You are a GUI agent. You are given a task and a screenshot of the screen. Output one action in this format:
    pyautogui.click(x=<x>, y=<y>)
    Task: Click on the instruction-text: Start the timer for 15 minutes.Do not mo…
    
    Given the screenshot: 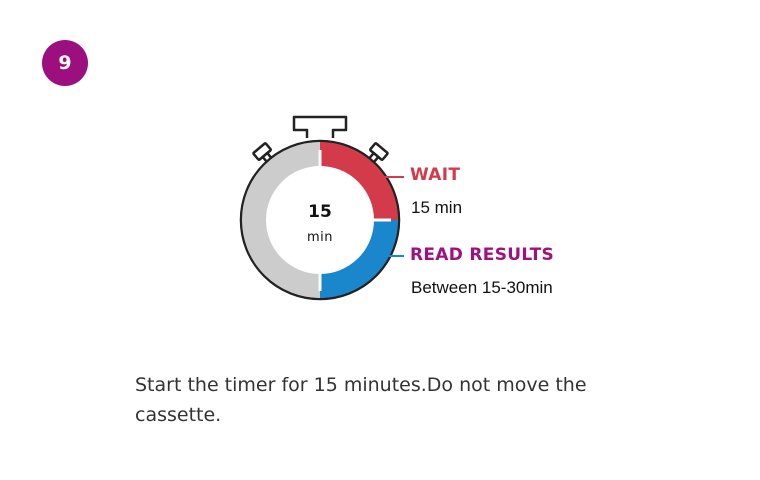 What is the action you would take?
    pyautogui.click(x=361, y=400)
    